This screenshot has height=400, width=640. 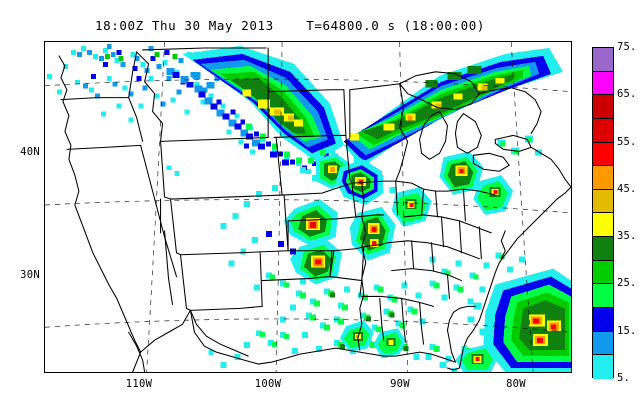 What do you see at coordinates (30, 152) in the screenshot?
I see `lat-tick-40n: 40N` at bounding box center [30, 152].